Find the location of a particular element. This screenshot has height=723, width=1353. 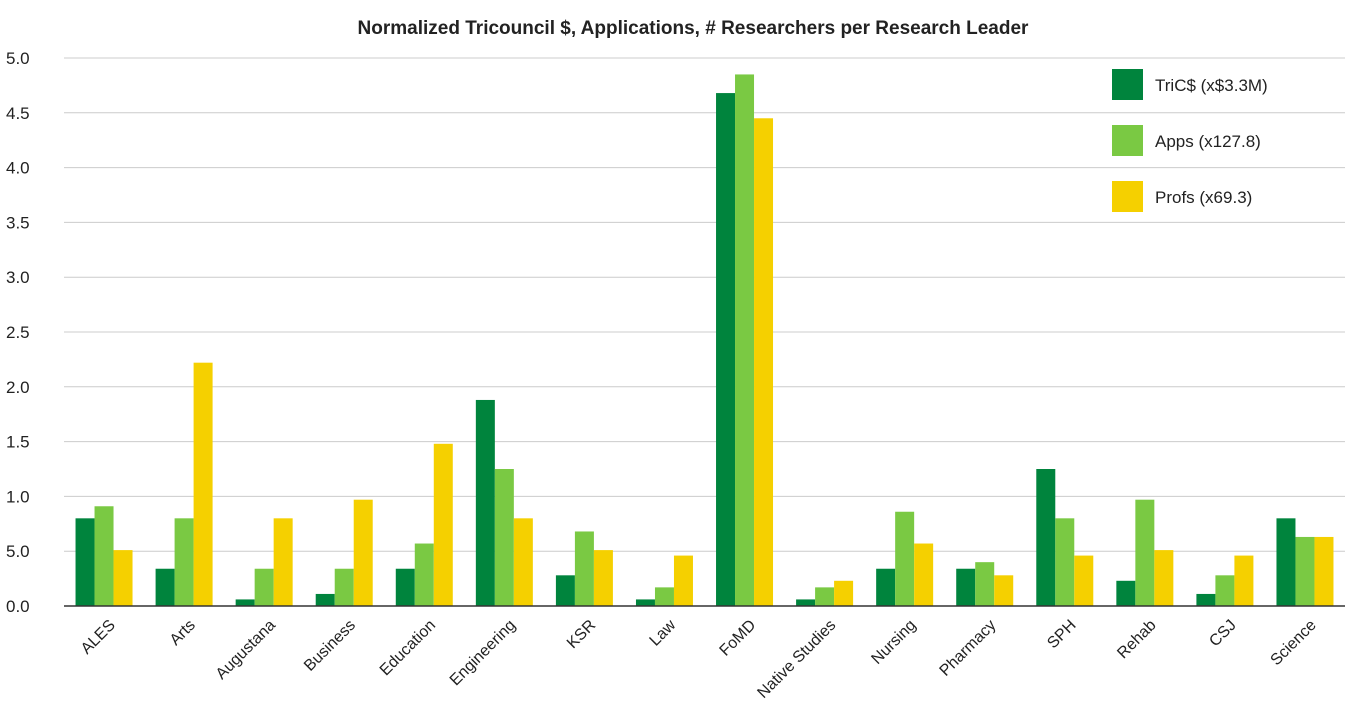

y-tick-label: 4.0 is located at coordinates (18, 168).